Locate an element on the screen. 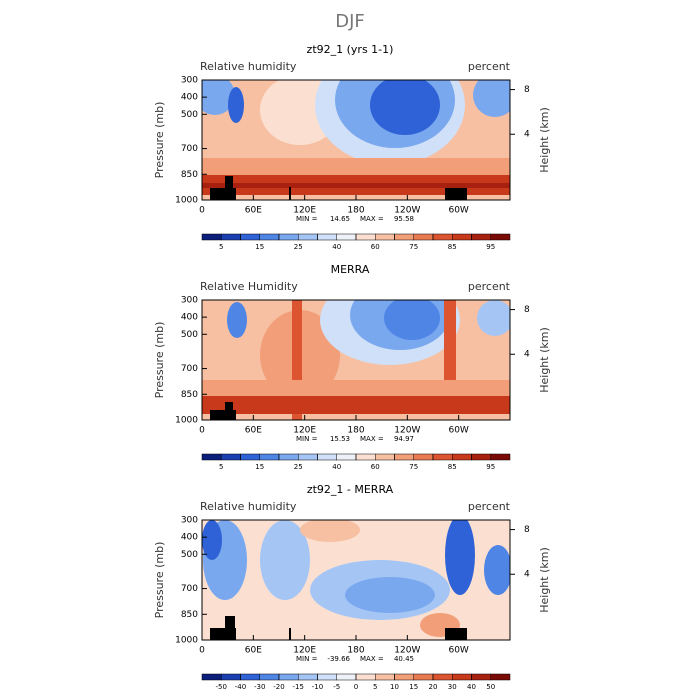  x-tick-label: 0 is located at coordinates (202, 431).